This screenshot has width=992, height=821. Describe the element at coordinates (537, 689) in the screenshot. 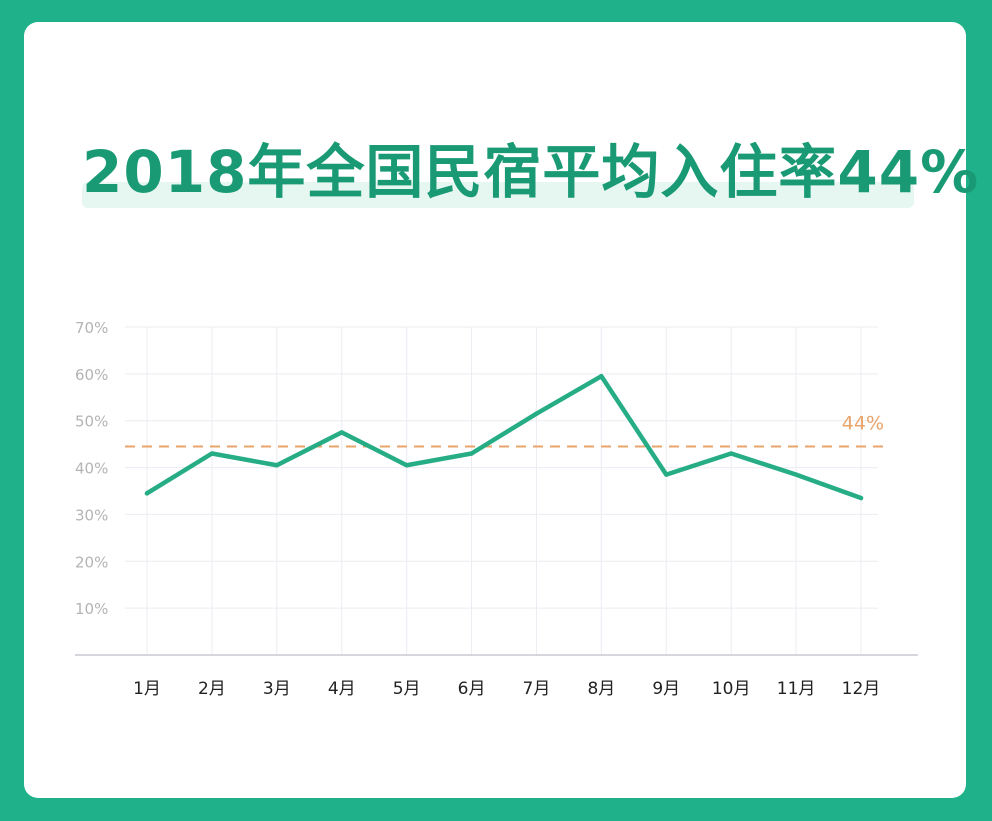

I see `x-tick-label: 7月` at that location.